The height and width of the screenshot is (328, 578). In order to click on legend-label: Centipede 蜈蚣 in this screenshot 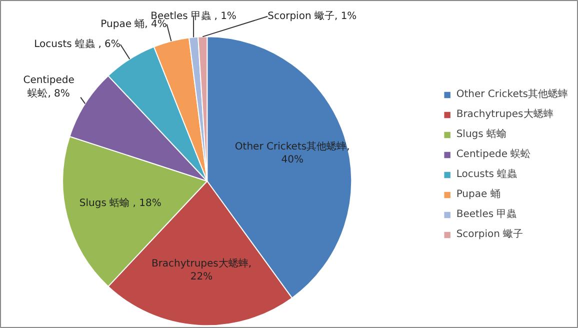, I will do `click(493, 154)`.